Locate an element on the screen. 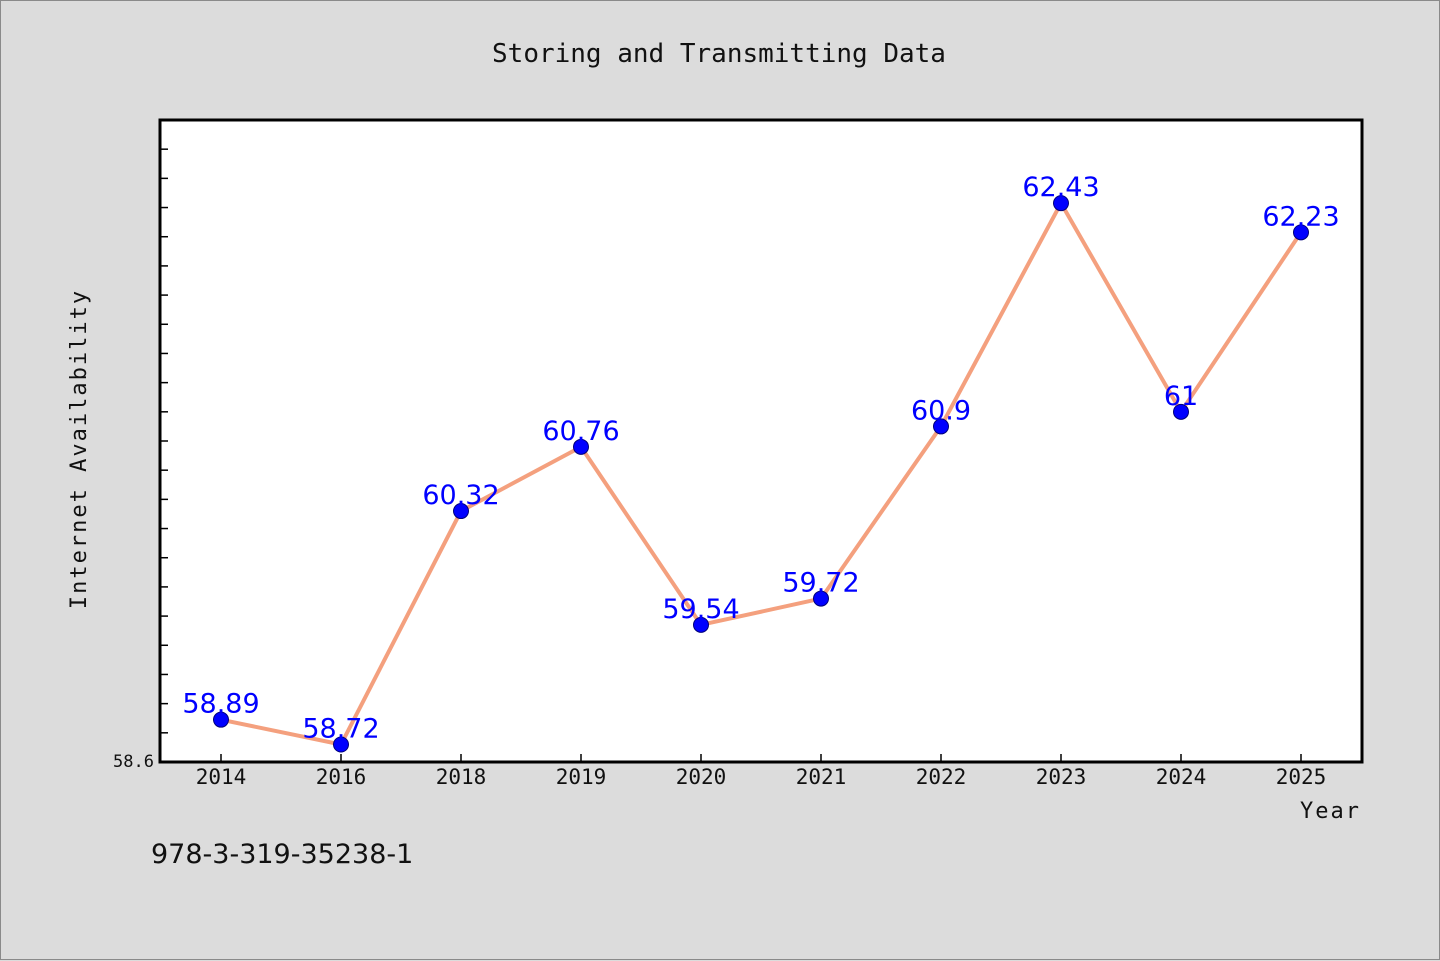 This screenshot has width=1440, height=961. y-axis-label: Internet Availability is located at coordinates (79, 449).